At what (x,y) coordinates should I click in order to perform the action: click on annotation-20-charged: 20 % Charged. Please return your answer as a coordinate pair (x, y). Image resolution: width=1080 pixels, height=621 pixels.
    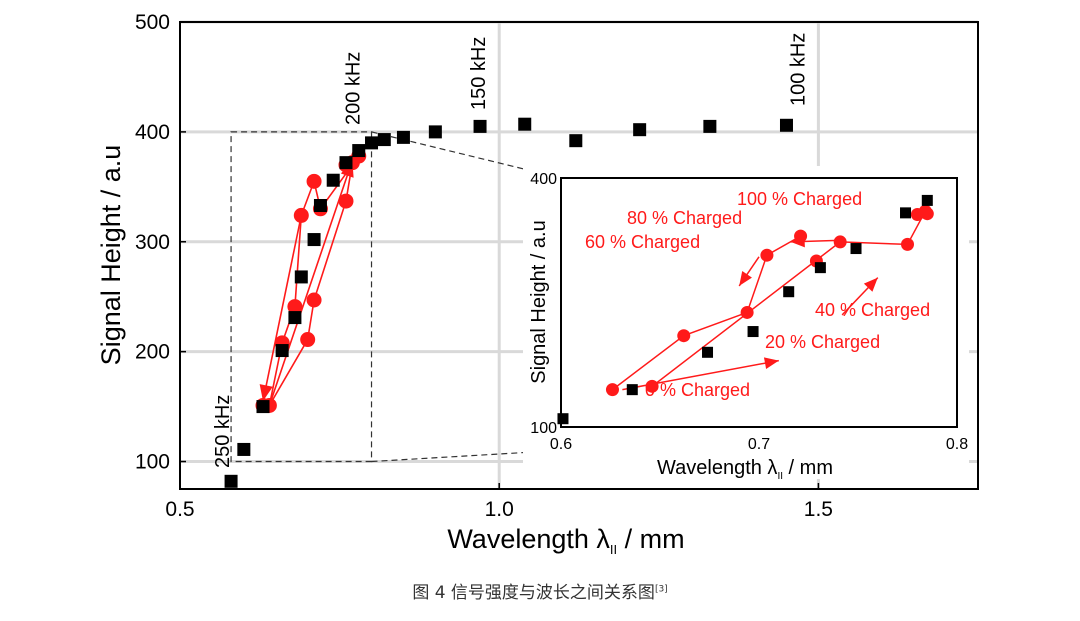
    Looking at the image, I should click on (822, 342).